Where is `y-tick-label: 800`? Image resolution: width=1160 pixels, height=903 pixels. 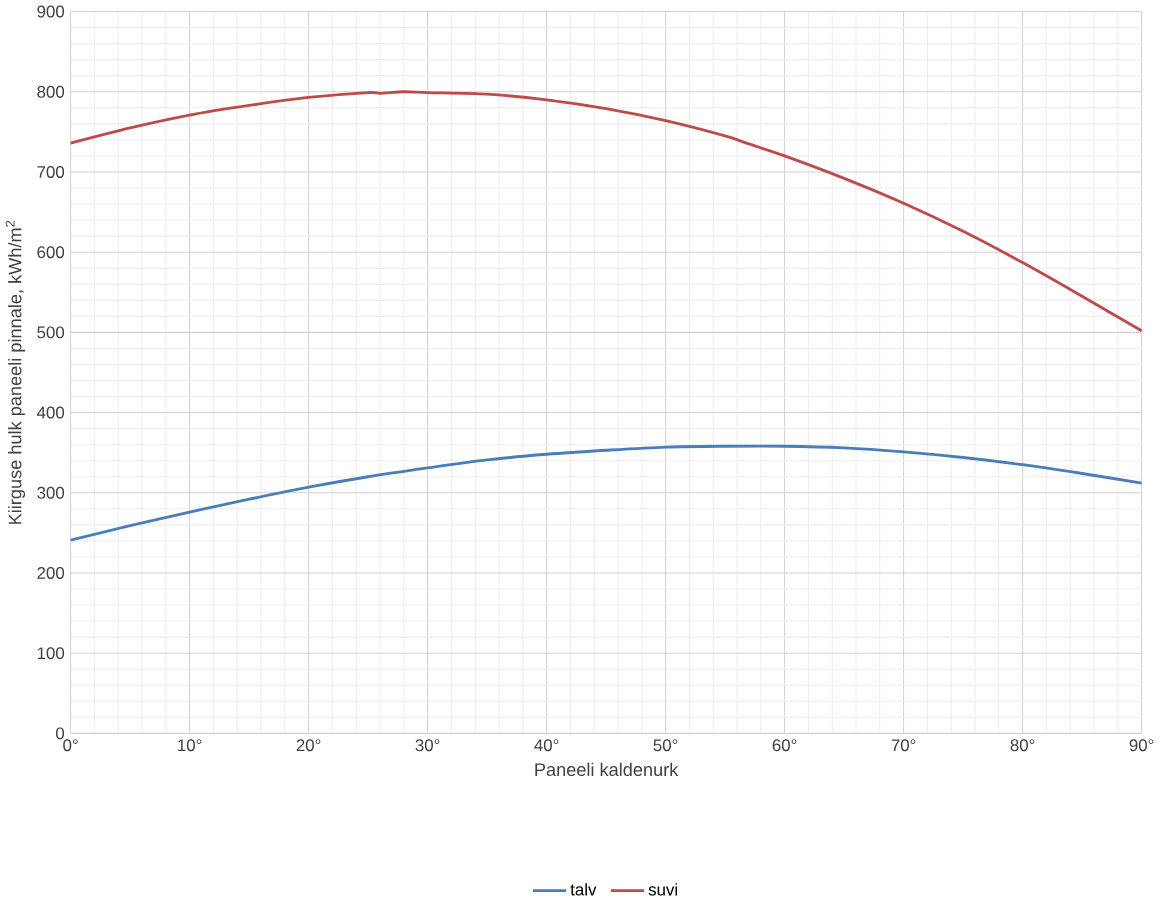 y-tick-label: 800 is located at coordinates (51, 91).